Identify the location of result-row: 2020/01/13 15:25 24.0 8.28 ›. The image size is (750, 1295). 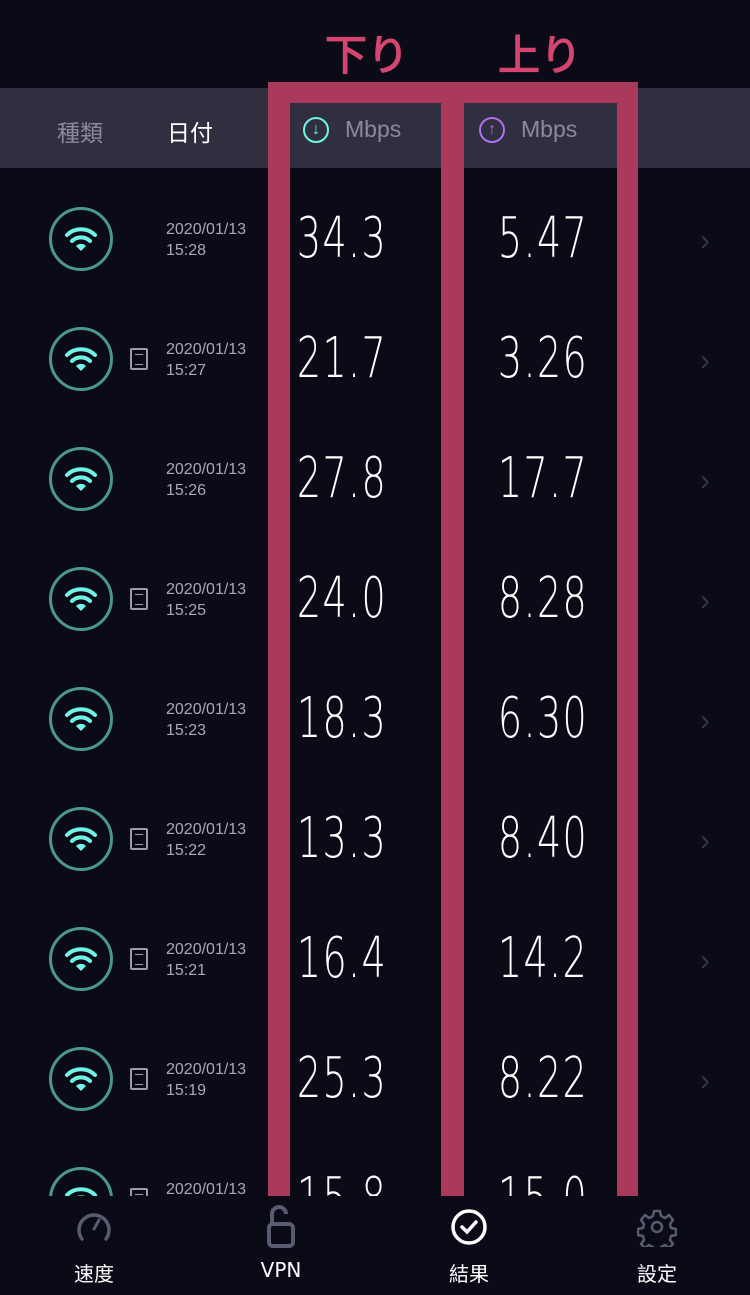
(375, 588).